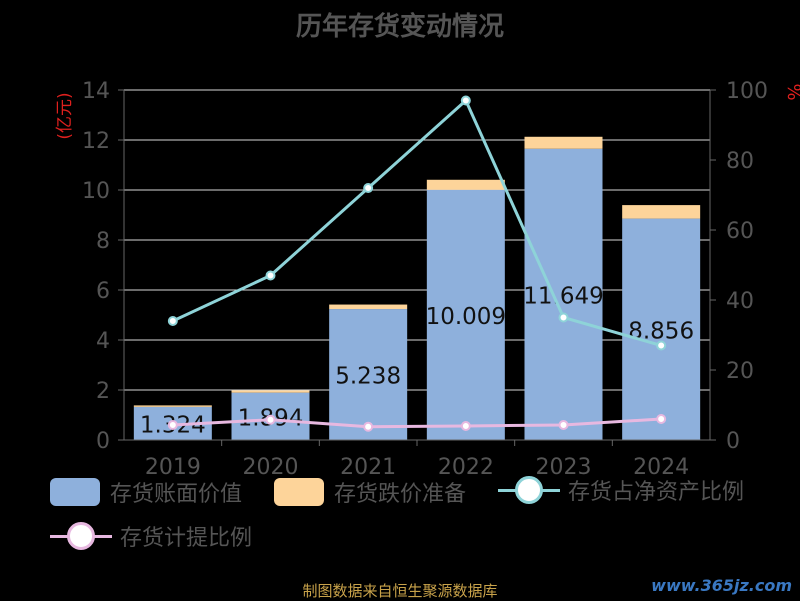  What do you see at coordinates (65, 115) in the screenshot?
I see `left-axis-unit: (亿元)` at bounding box center [65, 115].